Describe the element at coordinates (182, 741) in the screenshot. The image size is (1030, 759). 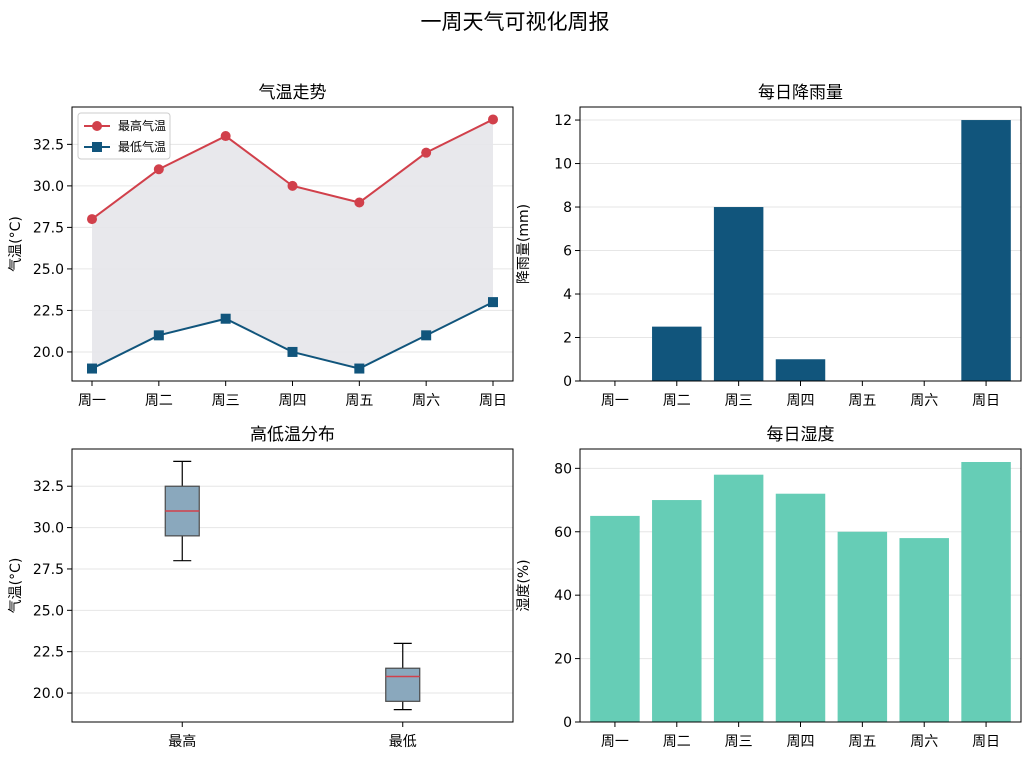
I see `x-tick-label: 最高` at that location.